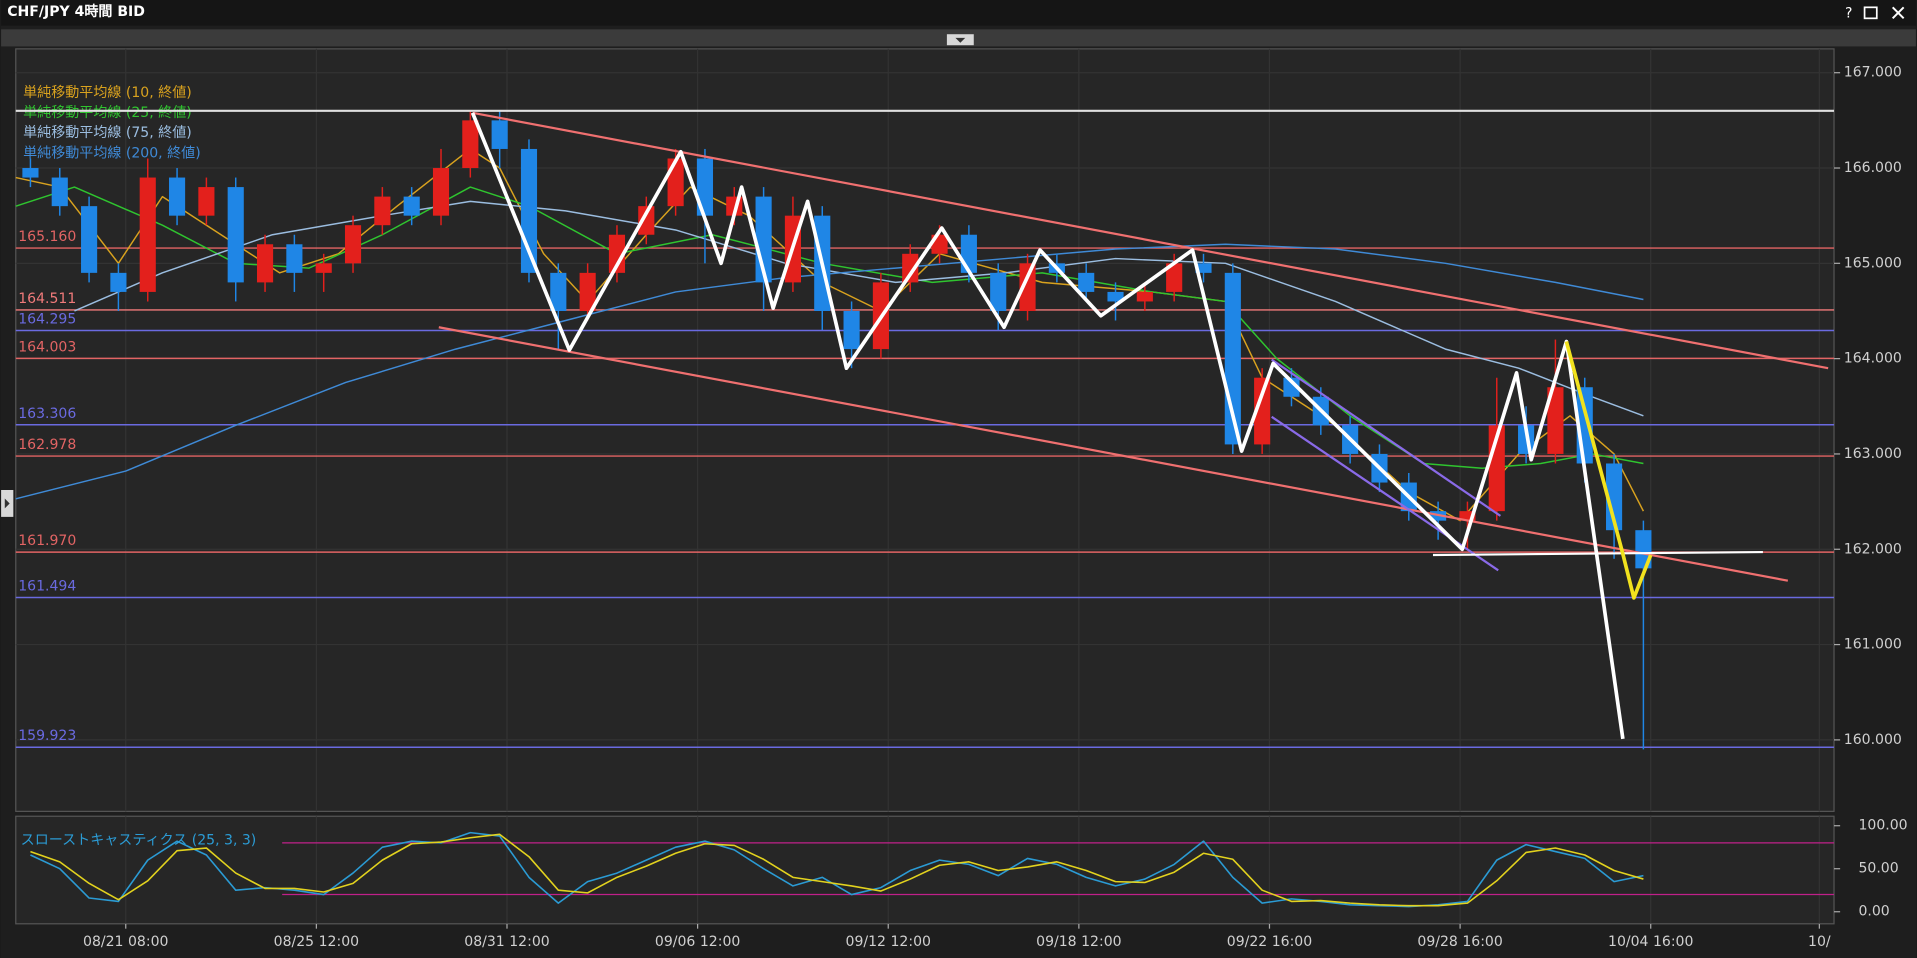  I want to click on y-tick-label: 161.000, so click(1873, 645).